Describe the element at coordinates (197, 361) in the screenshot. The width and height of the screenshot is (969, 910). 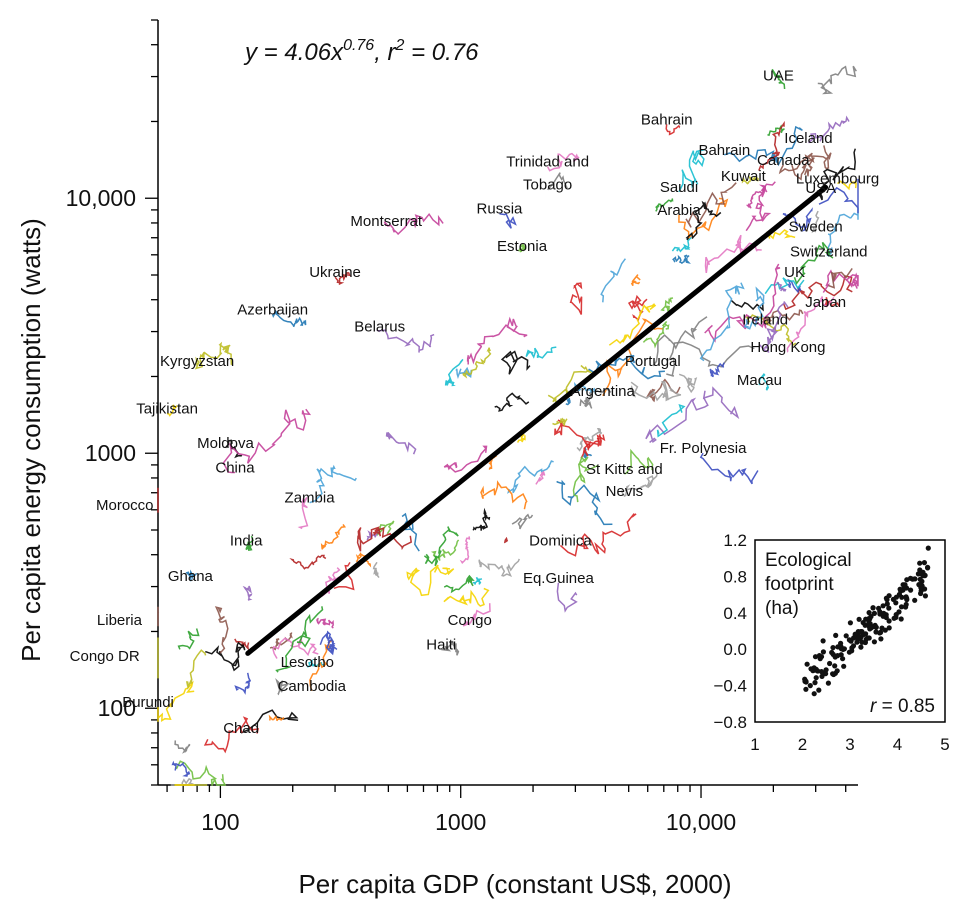
I see `country-label: Kyrgyzstan` at that location.